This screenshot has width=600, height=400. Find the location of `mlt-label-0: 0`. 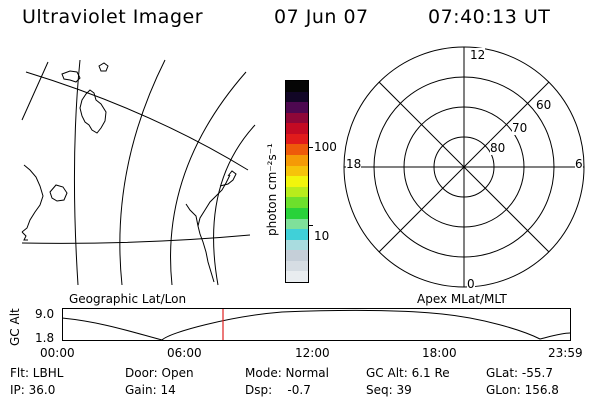

mlt-label-0: 0 is located at coordinates (471, 284).